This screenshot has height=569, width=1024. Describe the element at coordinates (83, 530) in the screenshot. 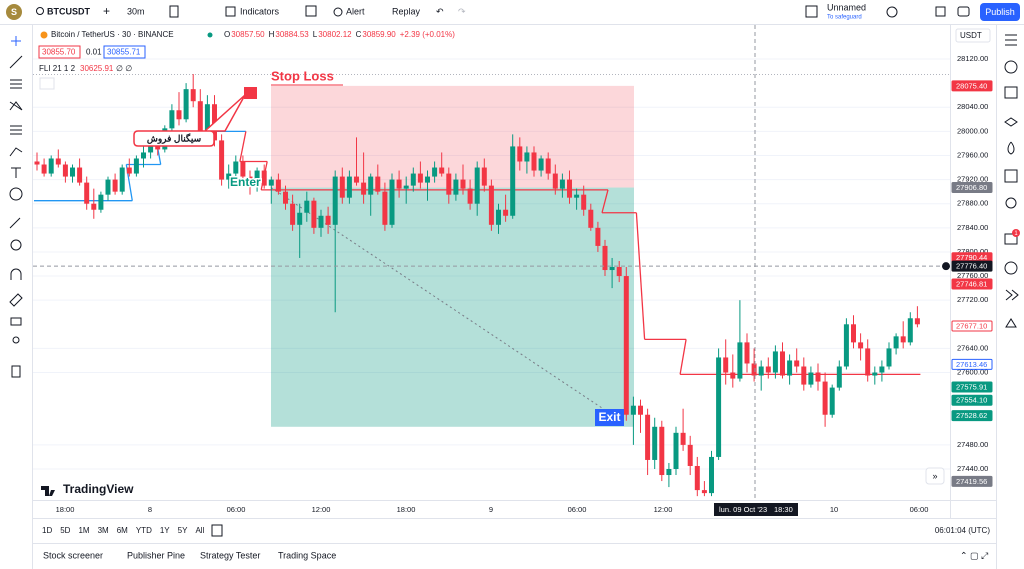

I see `range-button: 1M` at that location.